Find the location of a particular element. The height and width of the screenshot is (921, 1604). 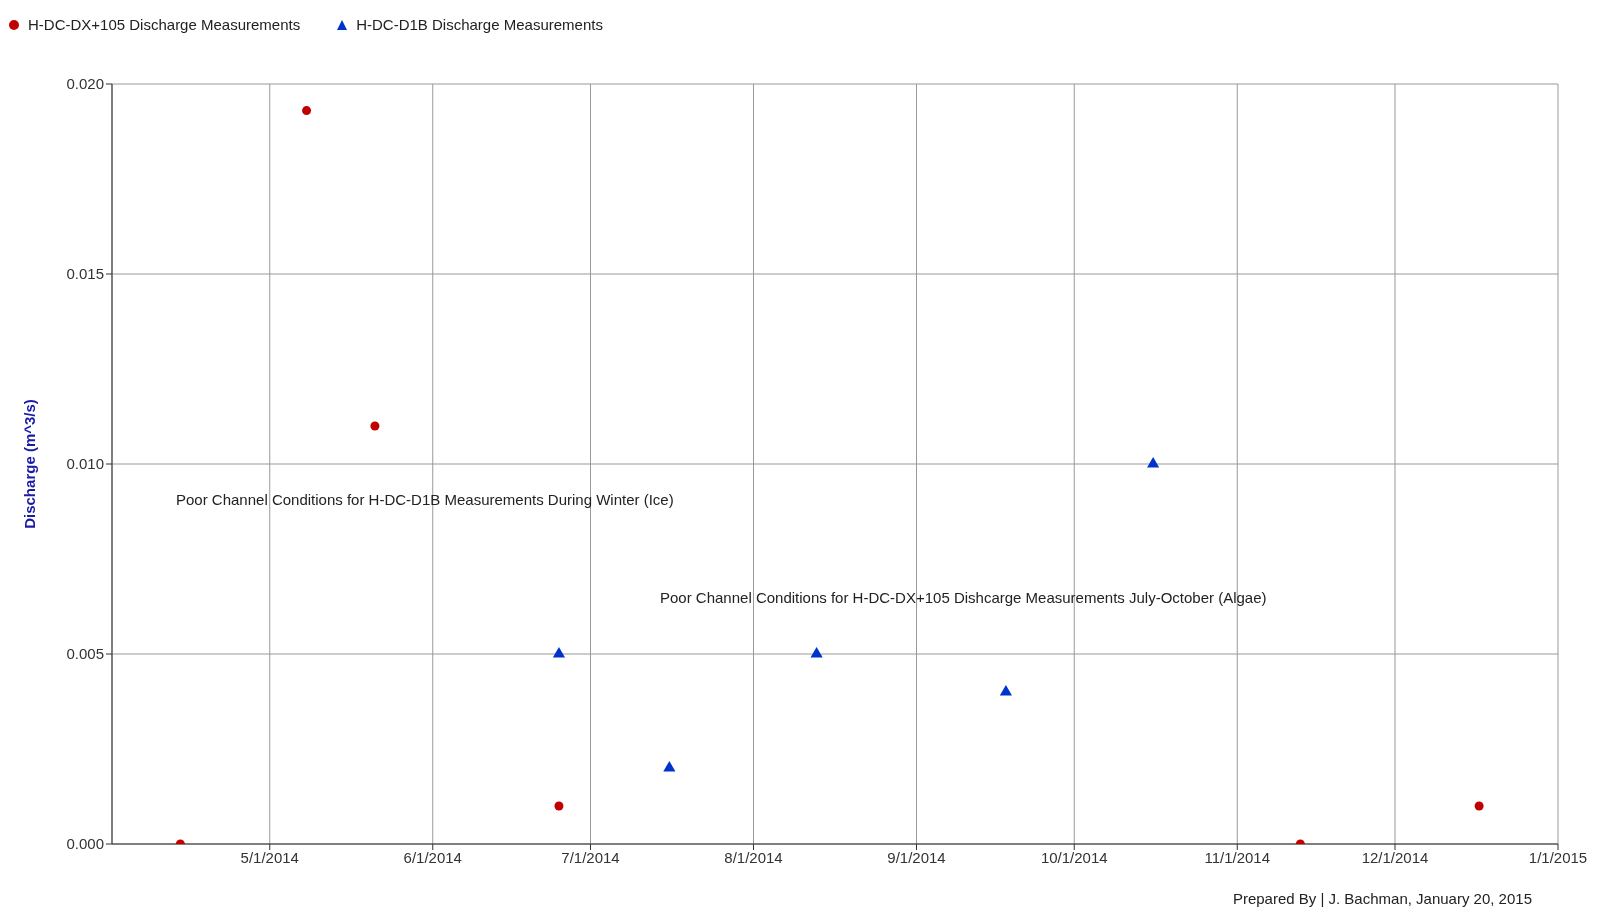

legend-label: H-DC-D1B Discharge Measurements is located at coordinates (479, 24).